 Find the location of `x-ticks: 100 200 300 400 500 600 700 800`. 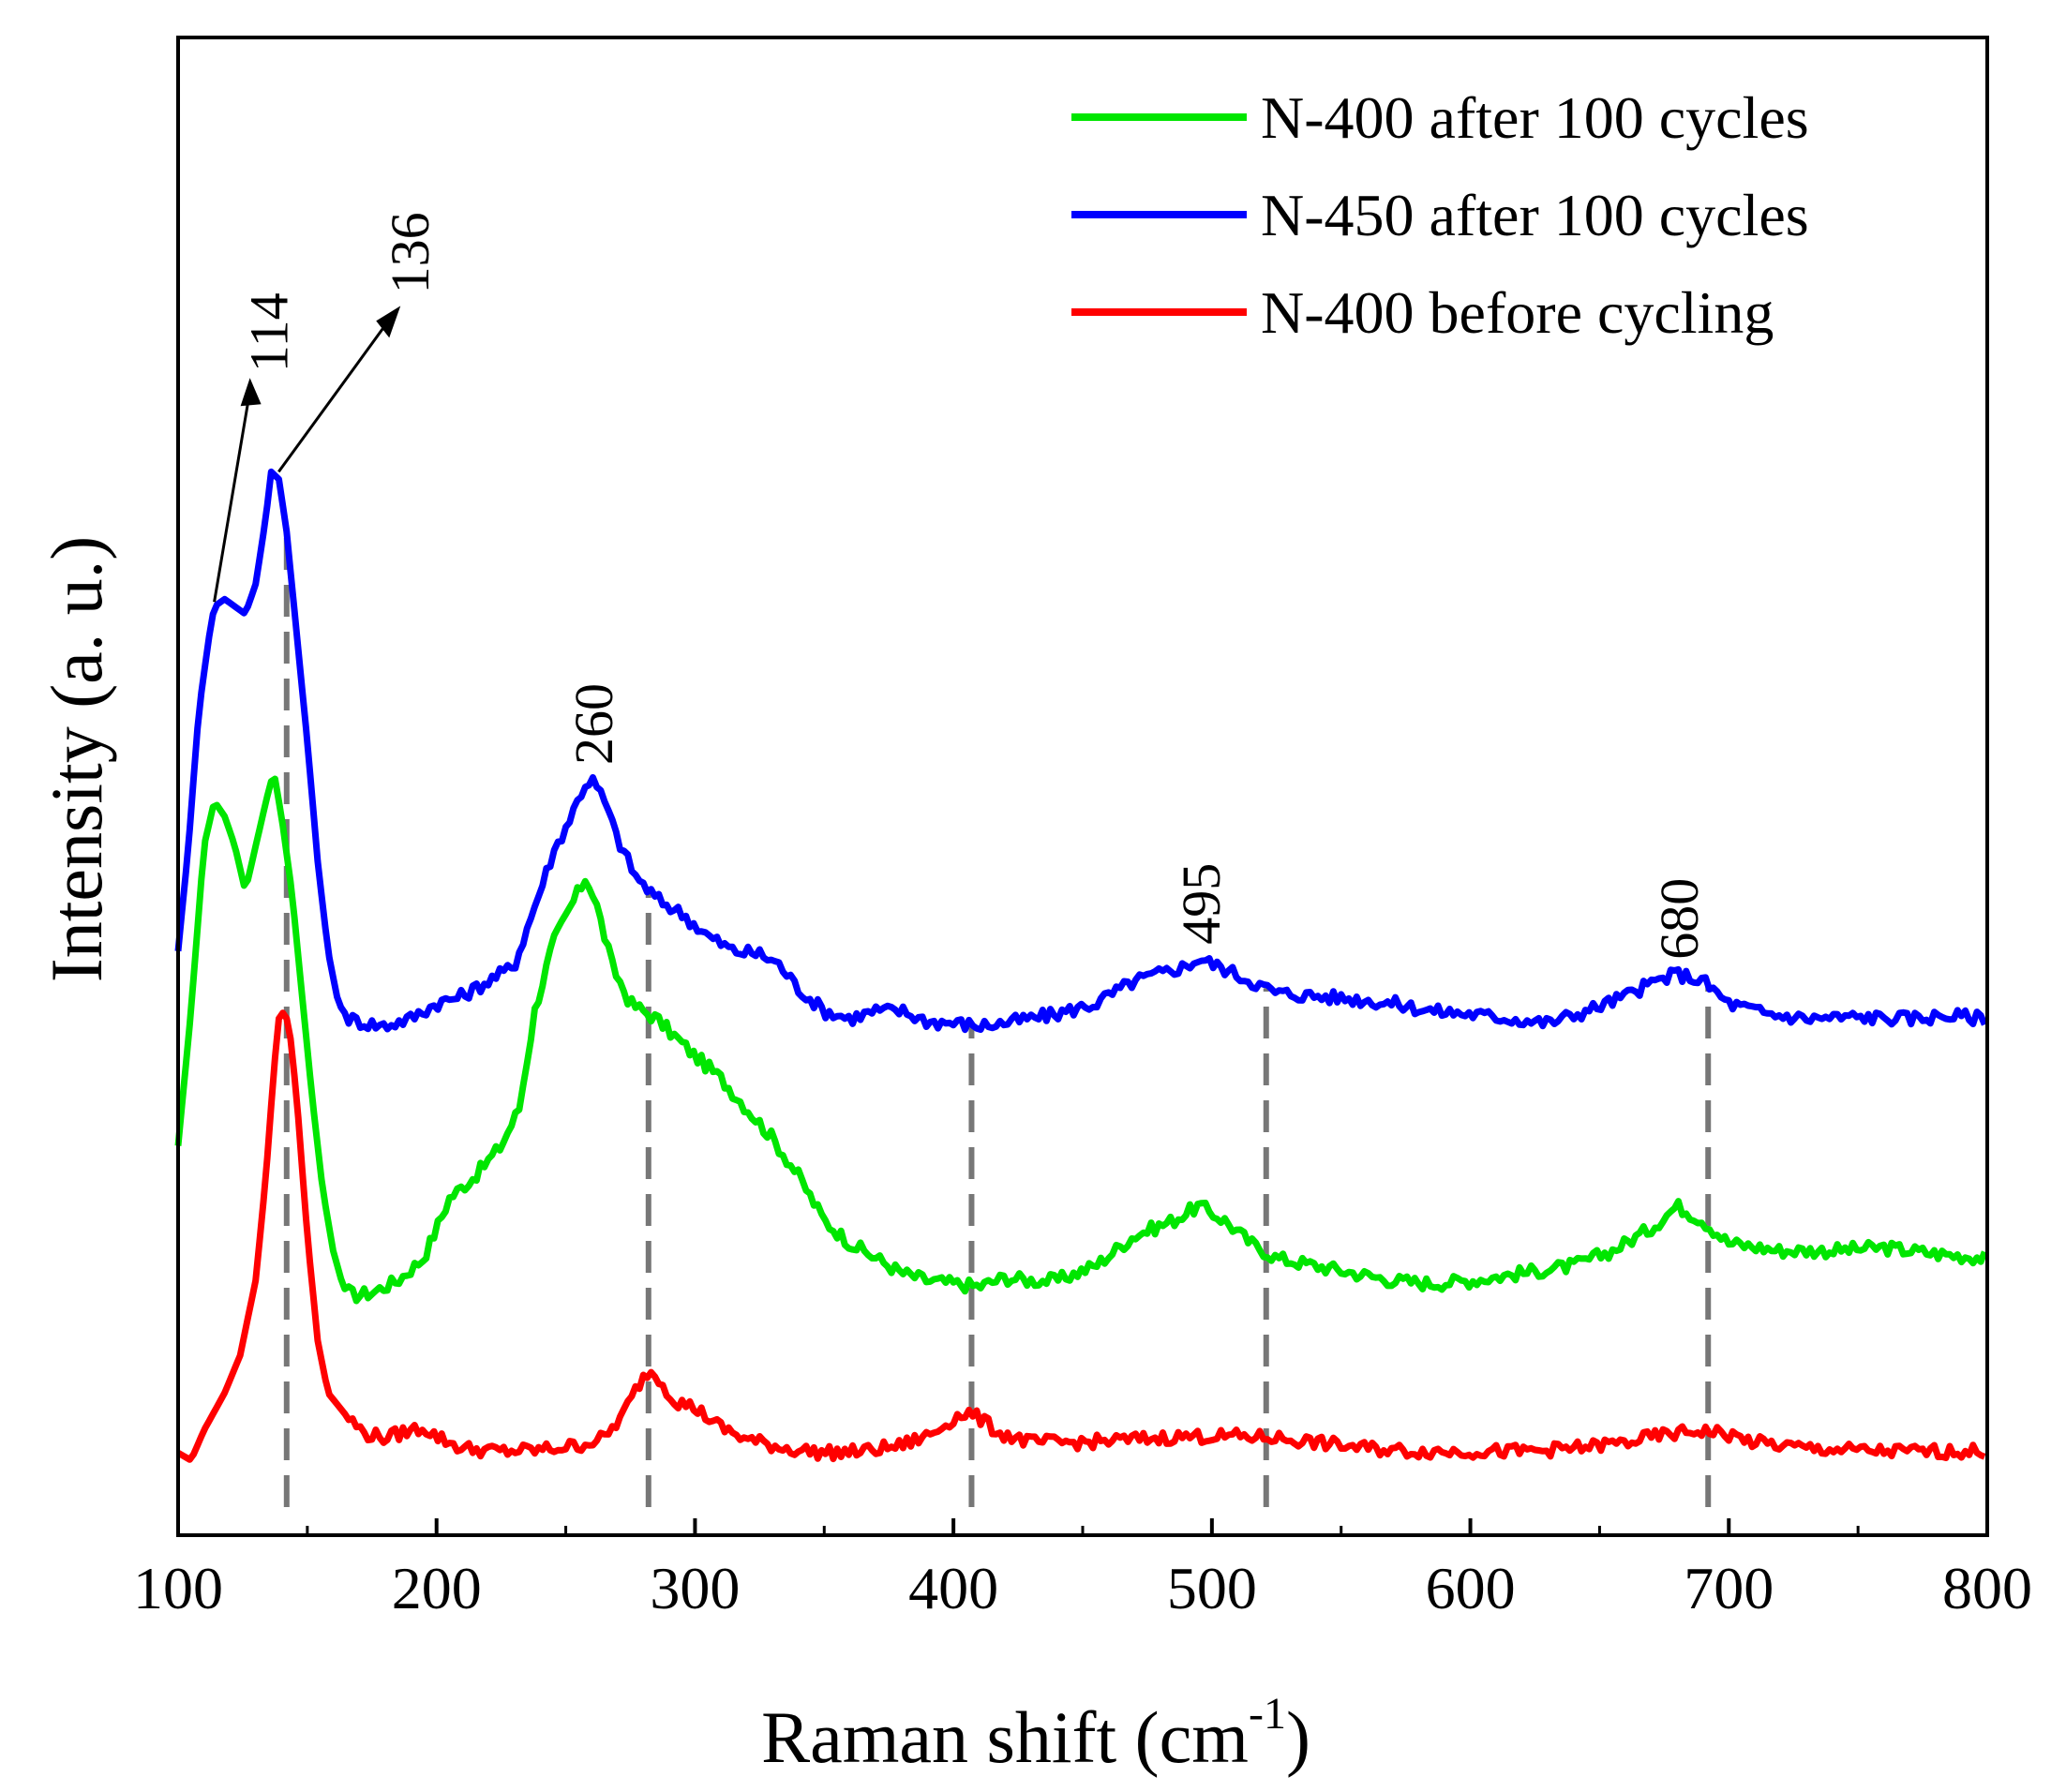

x-ticks: 100 200 300 400 500 600 700 800 is located at coordinates (1082, 1570).